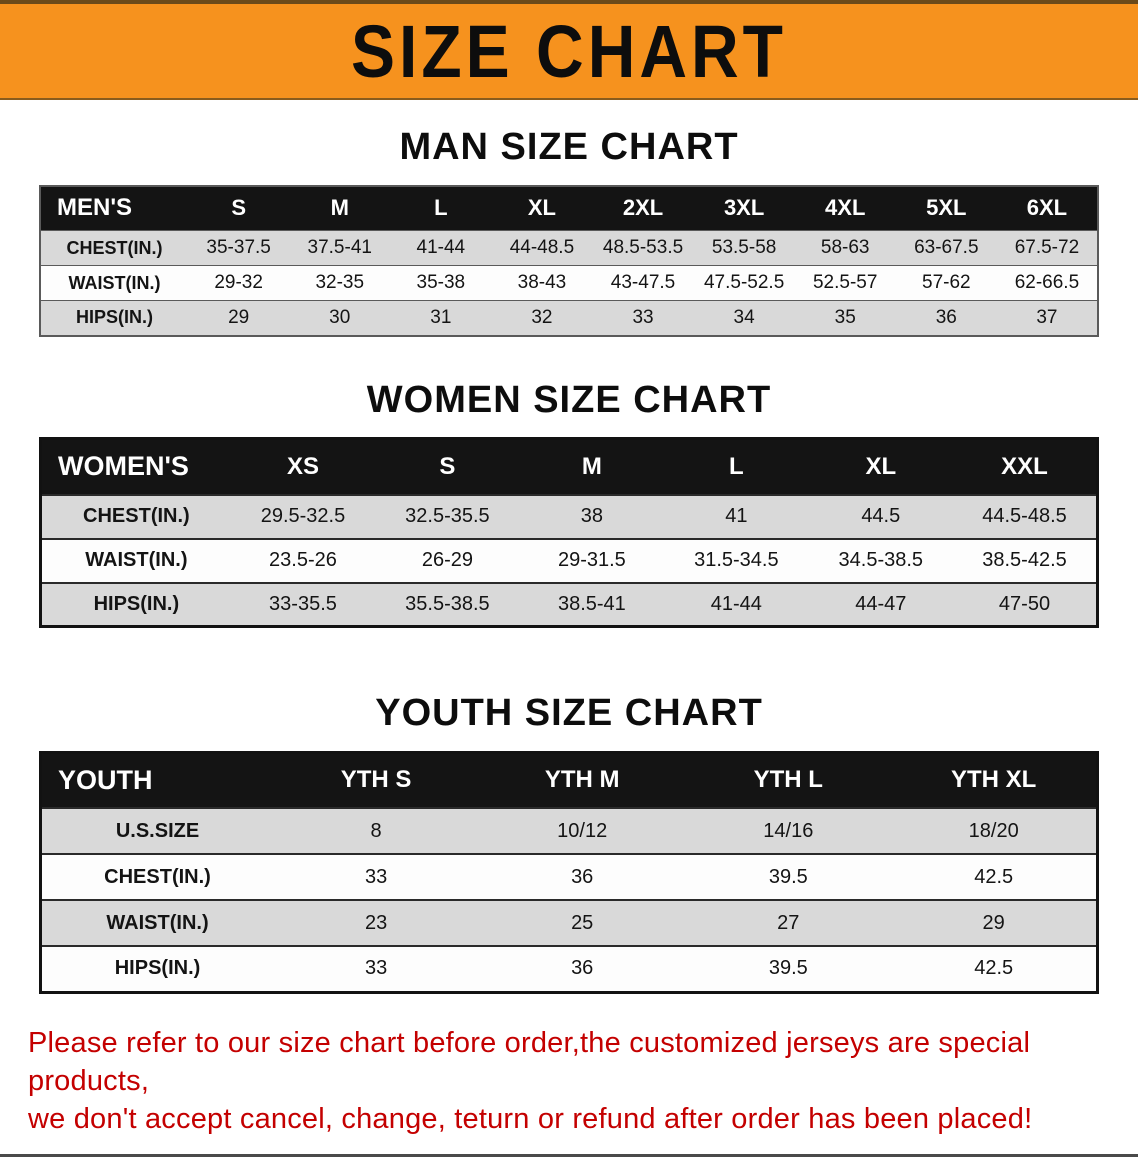 Image resolution: width=1138 pixels, height=1157 pixels. Describe the element at coordinates (1047, 248) in the screenshot. I see `size-value-cell: 67.5-72` at that location.